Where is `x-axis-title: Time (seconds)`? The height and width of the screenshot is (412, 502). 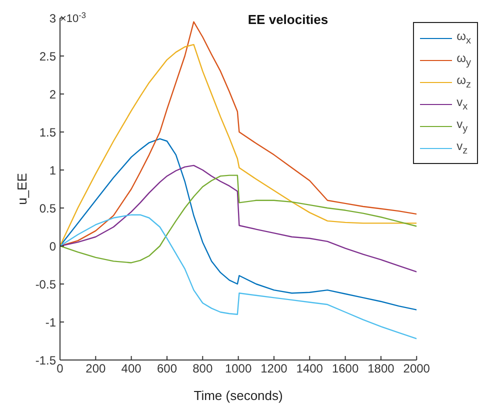
x-axis-title: Time (seconds) is located at coordinates (238, 395).